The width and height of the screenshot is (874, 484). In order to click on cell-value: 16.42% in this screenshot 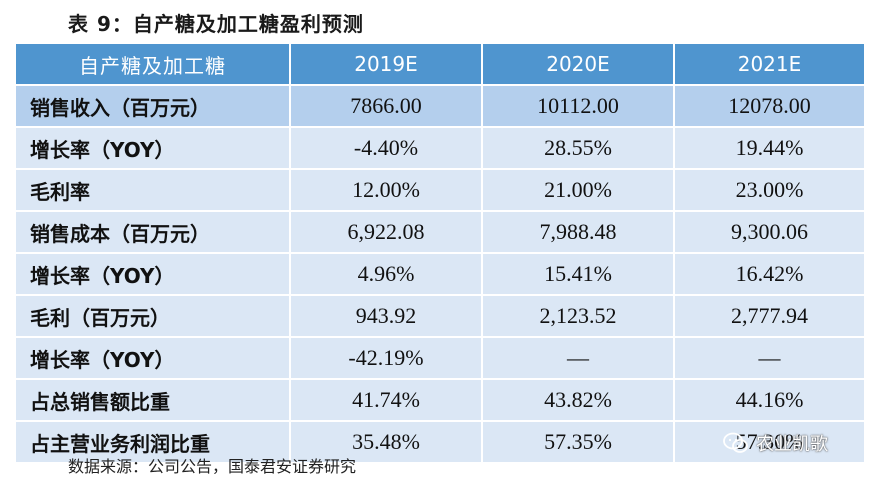, I will do `click(769, 274)`.